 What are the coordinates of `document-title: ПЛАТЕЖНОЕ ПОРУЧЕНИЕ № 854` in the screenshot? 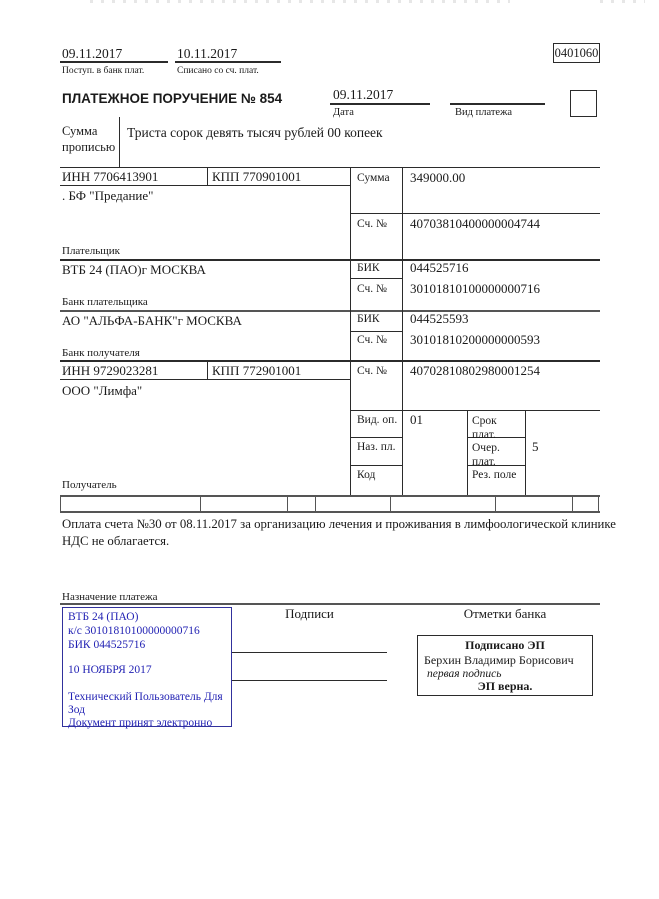 It's located at (172, 98).